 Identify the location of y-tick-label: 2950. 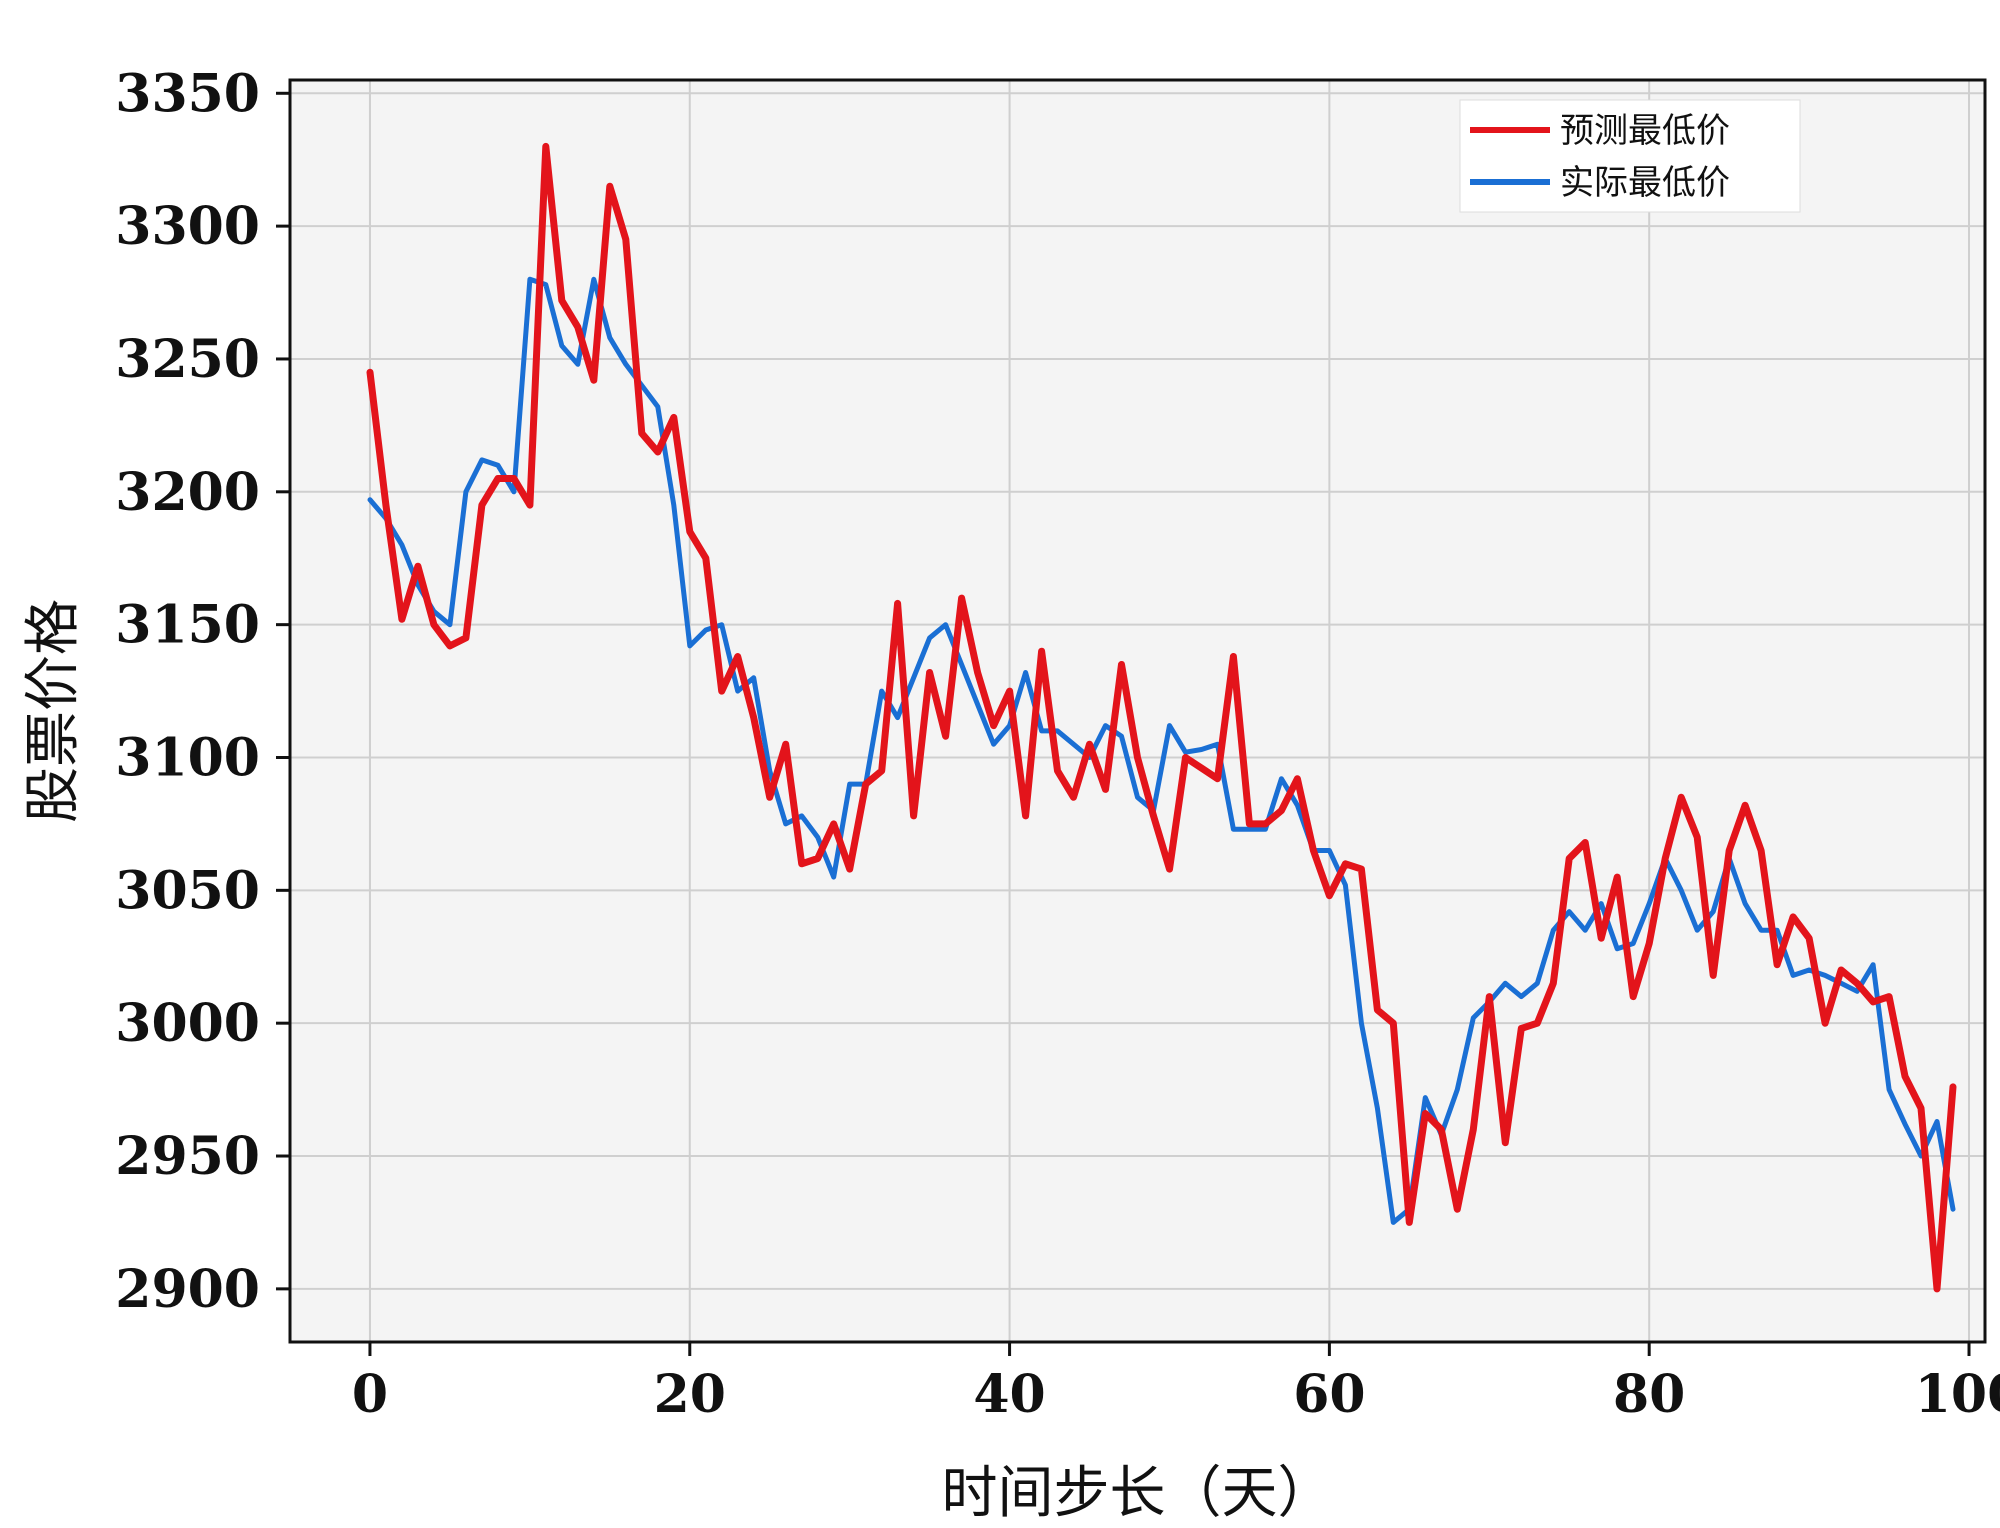
(187, 1156).